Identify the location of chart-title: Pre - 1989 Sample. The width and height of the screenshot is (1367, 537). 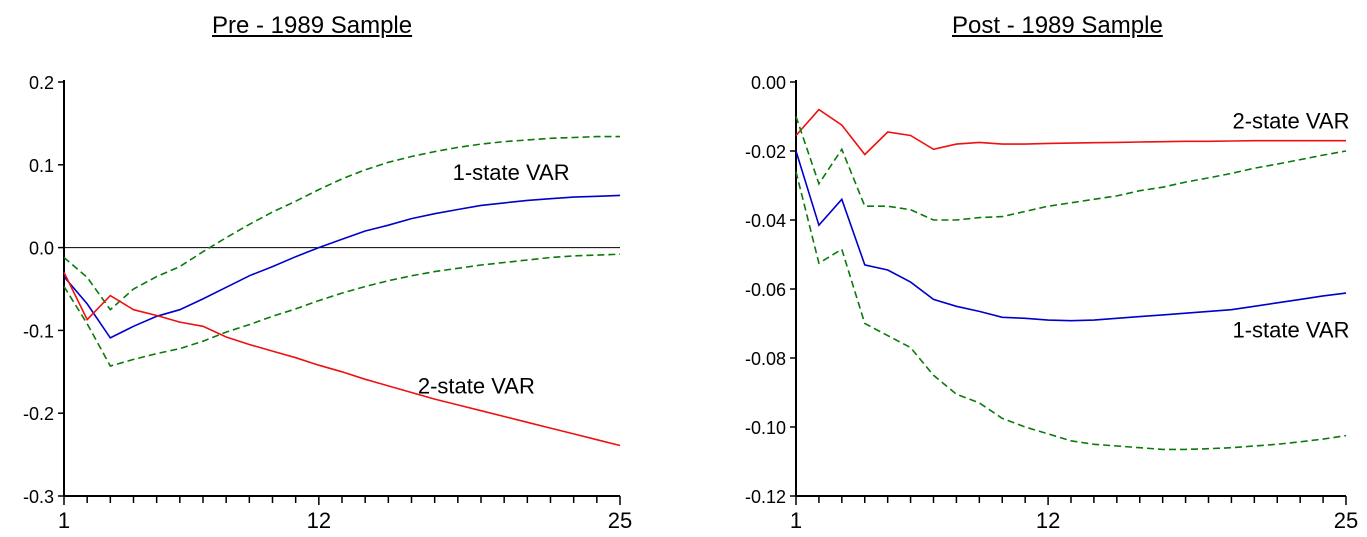
(312, 25).